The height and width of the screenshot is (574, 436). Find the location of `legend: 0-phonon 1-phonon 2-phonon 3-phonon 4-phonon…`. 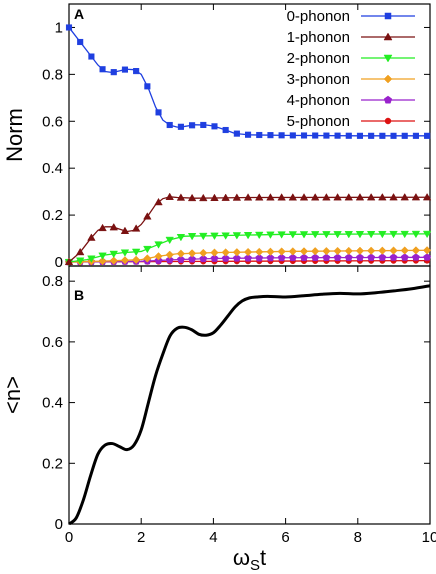

legend: 0-phonon 1-phonon 2-phonon 3-phonon 4-phonon… is located at coordinates (351, 69).